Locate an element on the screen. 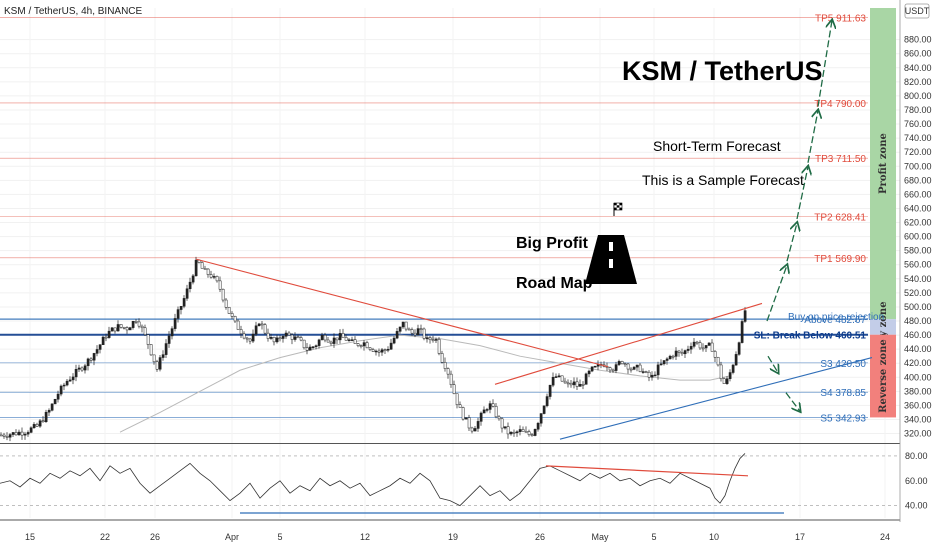  time-tick-label: 24 is located at coordinates (885, 537).